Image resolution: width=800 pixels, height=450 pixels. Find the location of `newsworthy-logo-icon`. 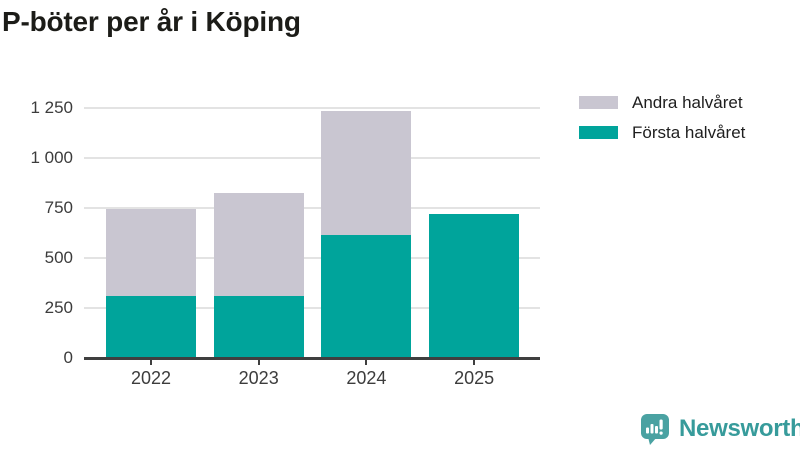

newsworthy-logo-icon is located at coordinates (655, 429).